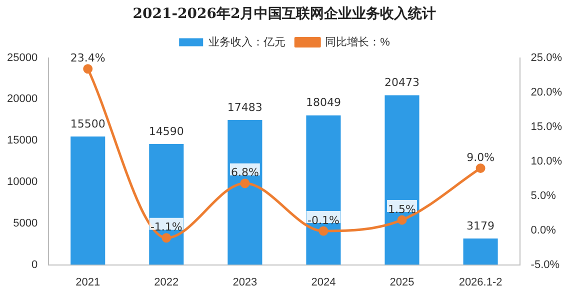 The image size is (569, 294). What do you see at coordinates (546, 126) in the screenshot?
I see `y2-tick-label: 15.0%` at bounding box center [546, 126].